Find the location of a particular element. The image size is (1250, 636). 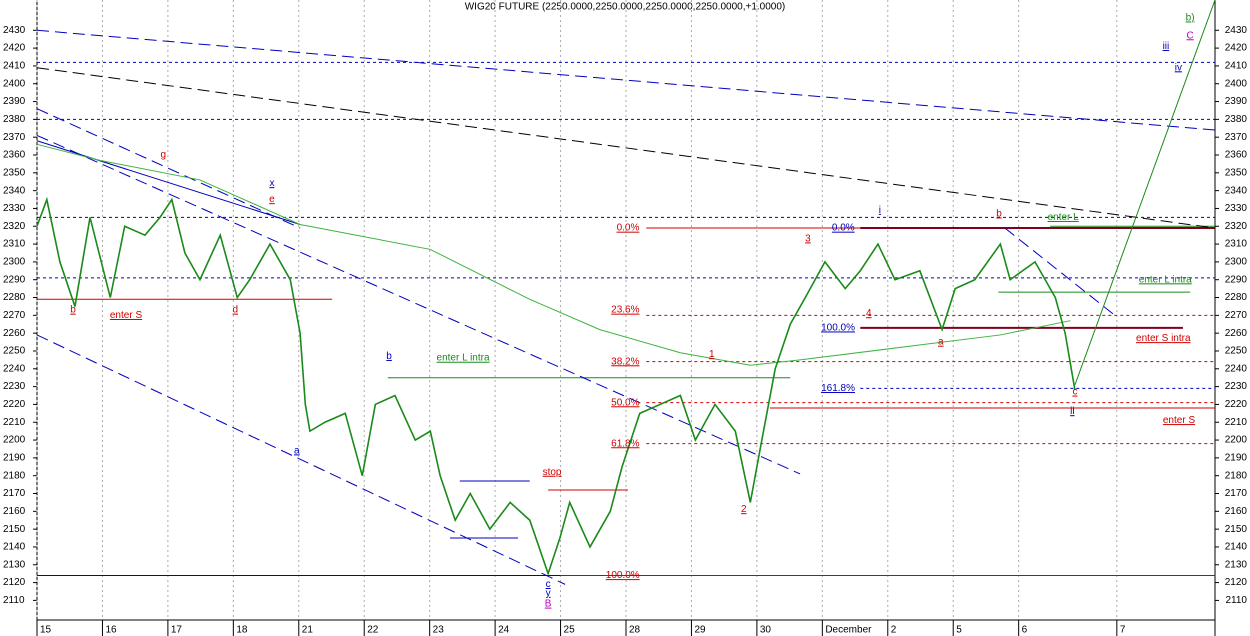

annotation: enter L is located at coordinates (1064, 217).